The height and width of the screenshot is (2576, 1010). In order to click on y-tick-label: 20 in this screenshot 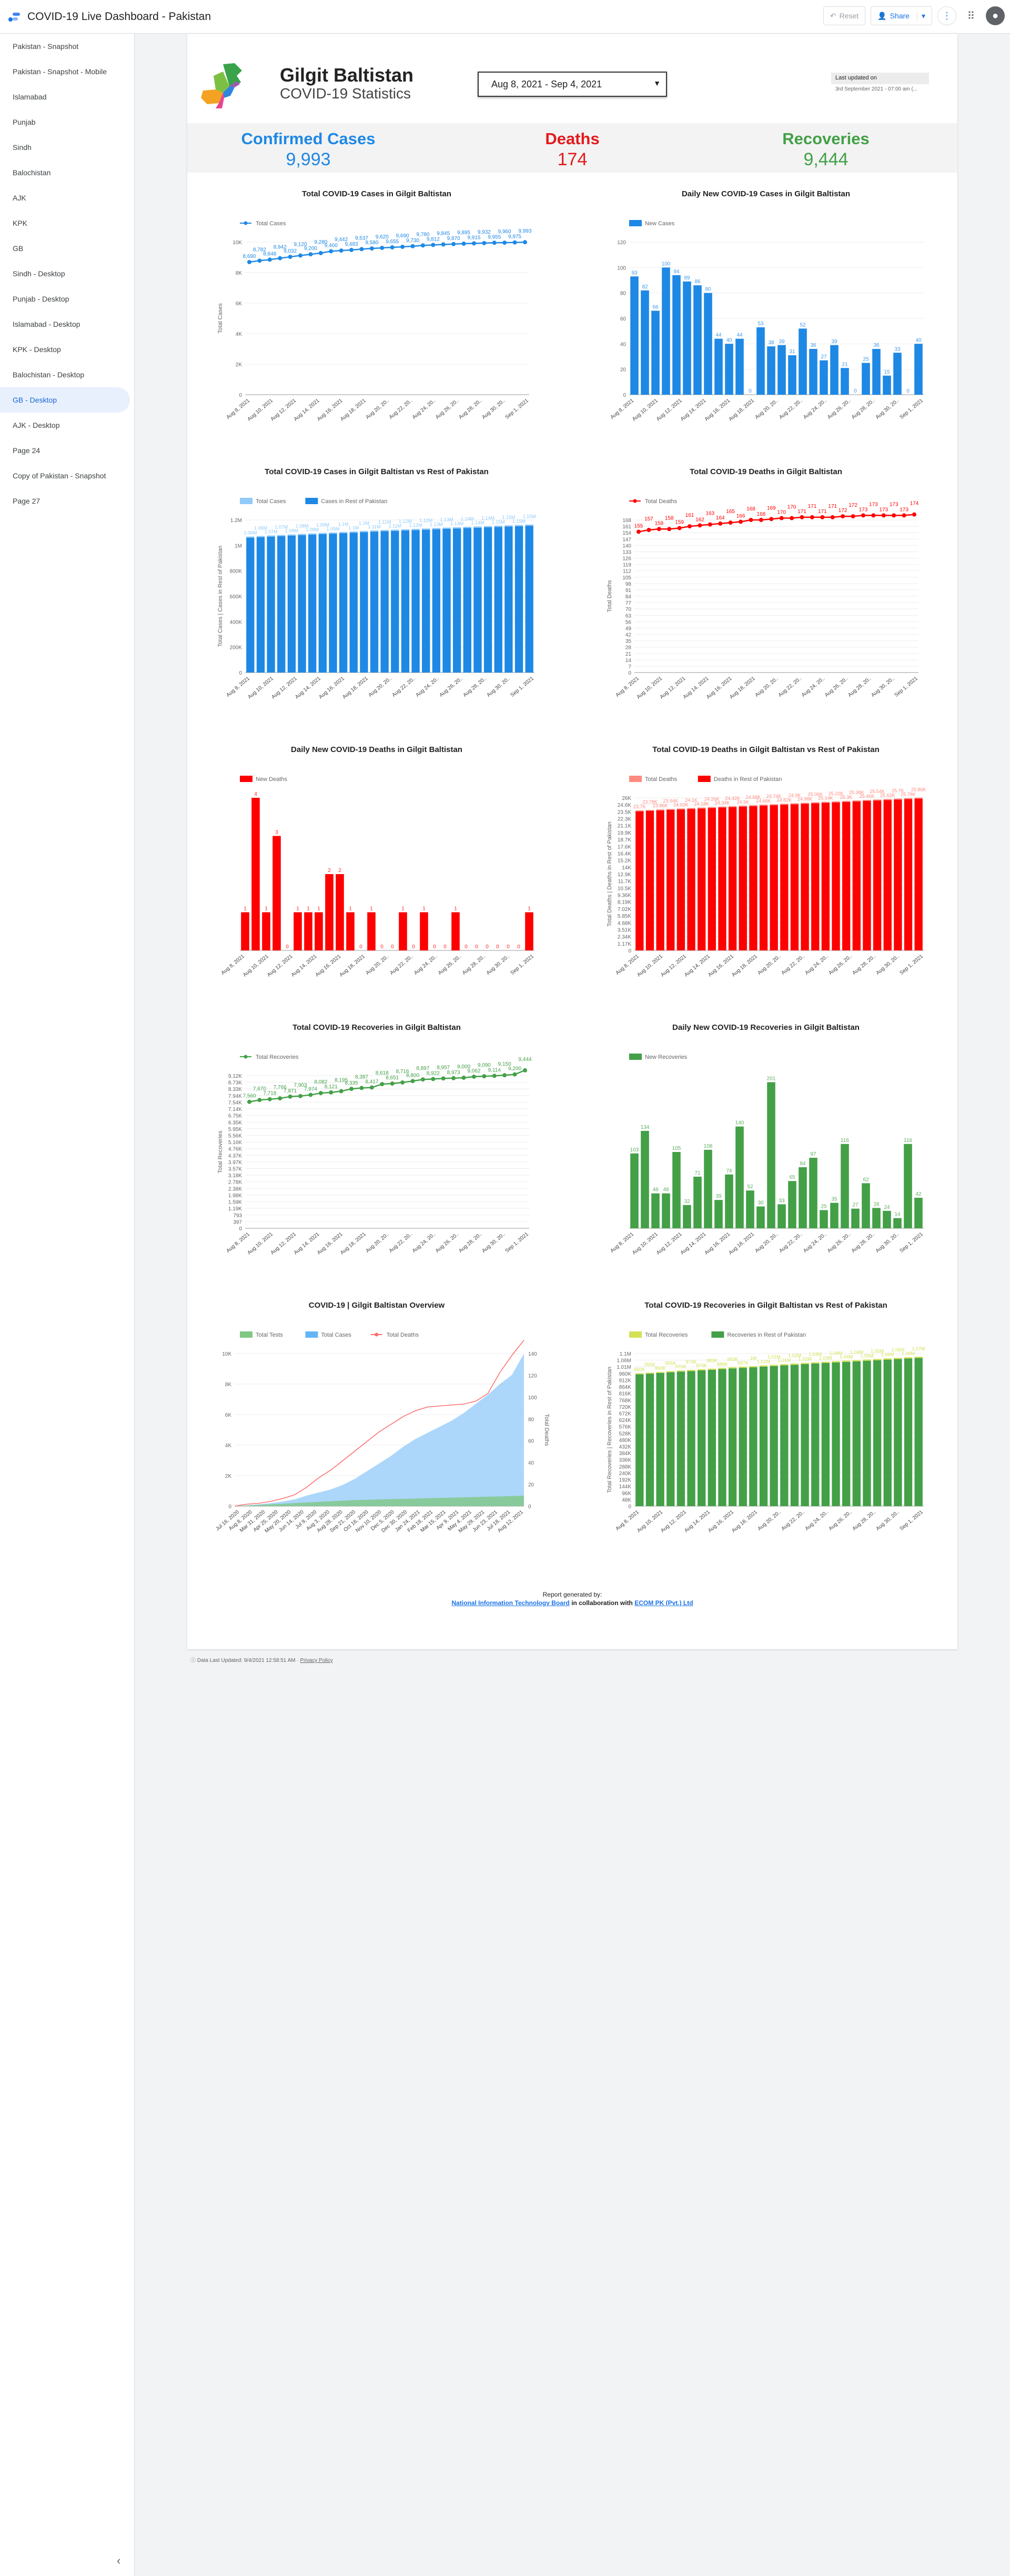, I will do `click(623, 370)`.